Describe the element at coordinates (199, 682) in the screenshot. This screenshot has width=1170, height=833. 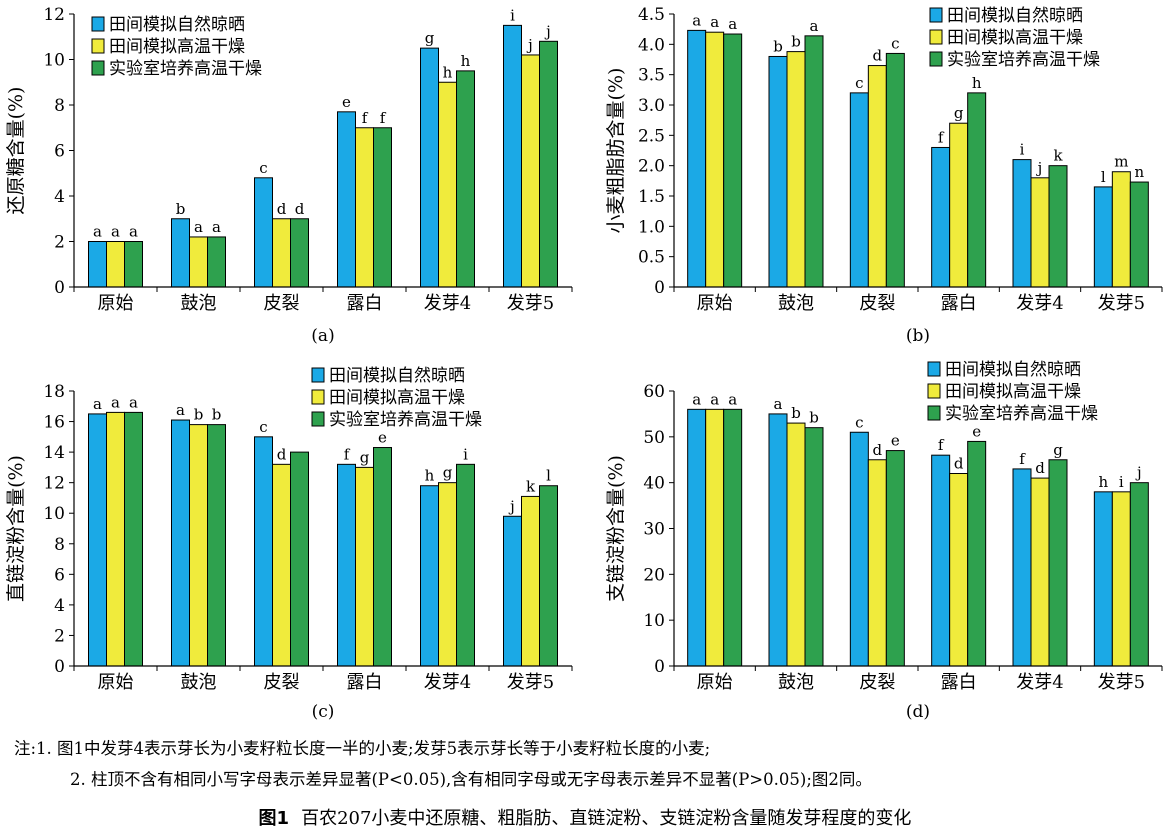
I see `x-tick-label: 鼓泡` at that location.